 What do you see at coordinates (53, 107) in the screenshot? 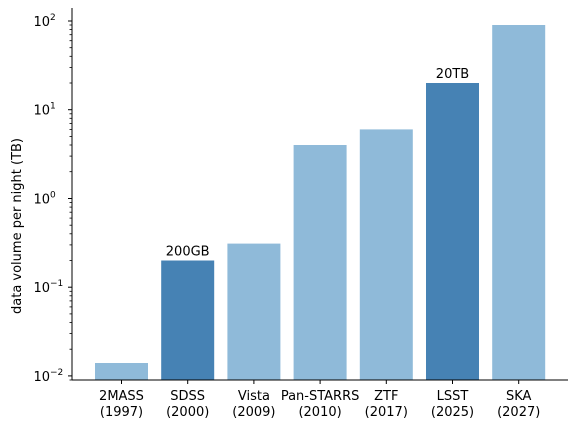
I see `y-tick-exponent: 1` at bounding box center [53, 107].